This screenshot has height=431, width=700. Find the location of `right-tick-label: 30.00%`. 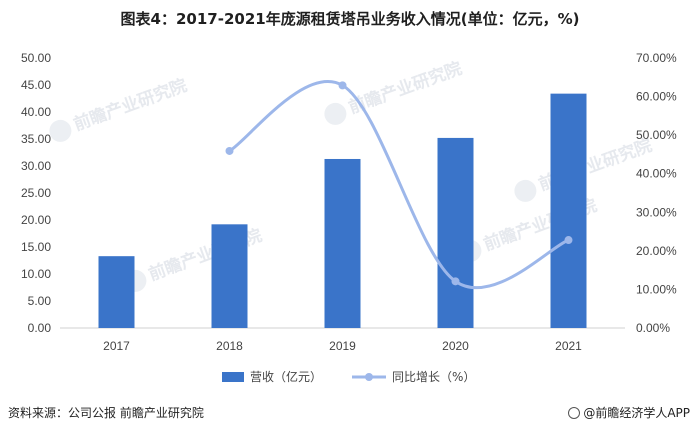

right-tick-label: 30.00% is located at coordinates (656, 212).